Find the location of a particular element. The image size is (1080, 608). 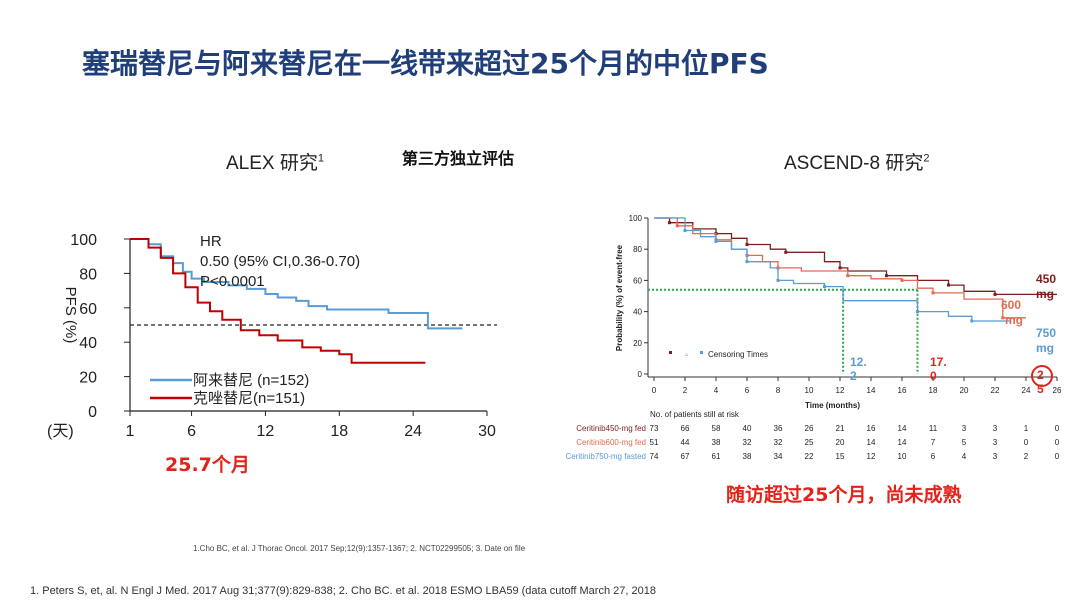

at-risk-value: 67 is located at coordinates (685, 456).